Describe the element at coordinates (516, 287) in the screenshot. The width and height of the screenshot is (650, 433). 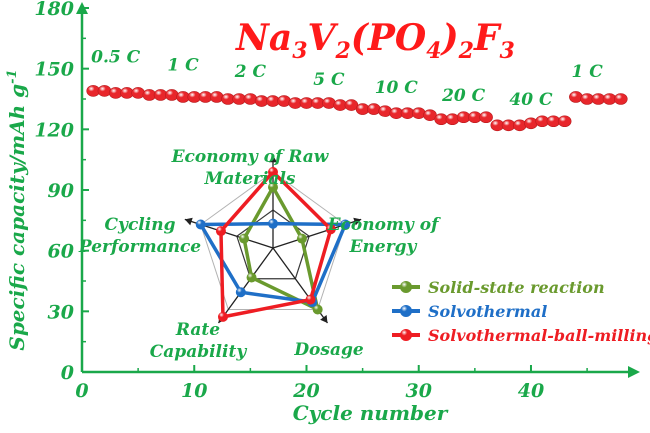
I see `legend-label: Solid-state reaction` at that location.